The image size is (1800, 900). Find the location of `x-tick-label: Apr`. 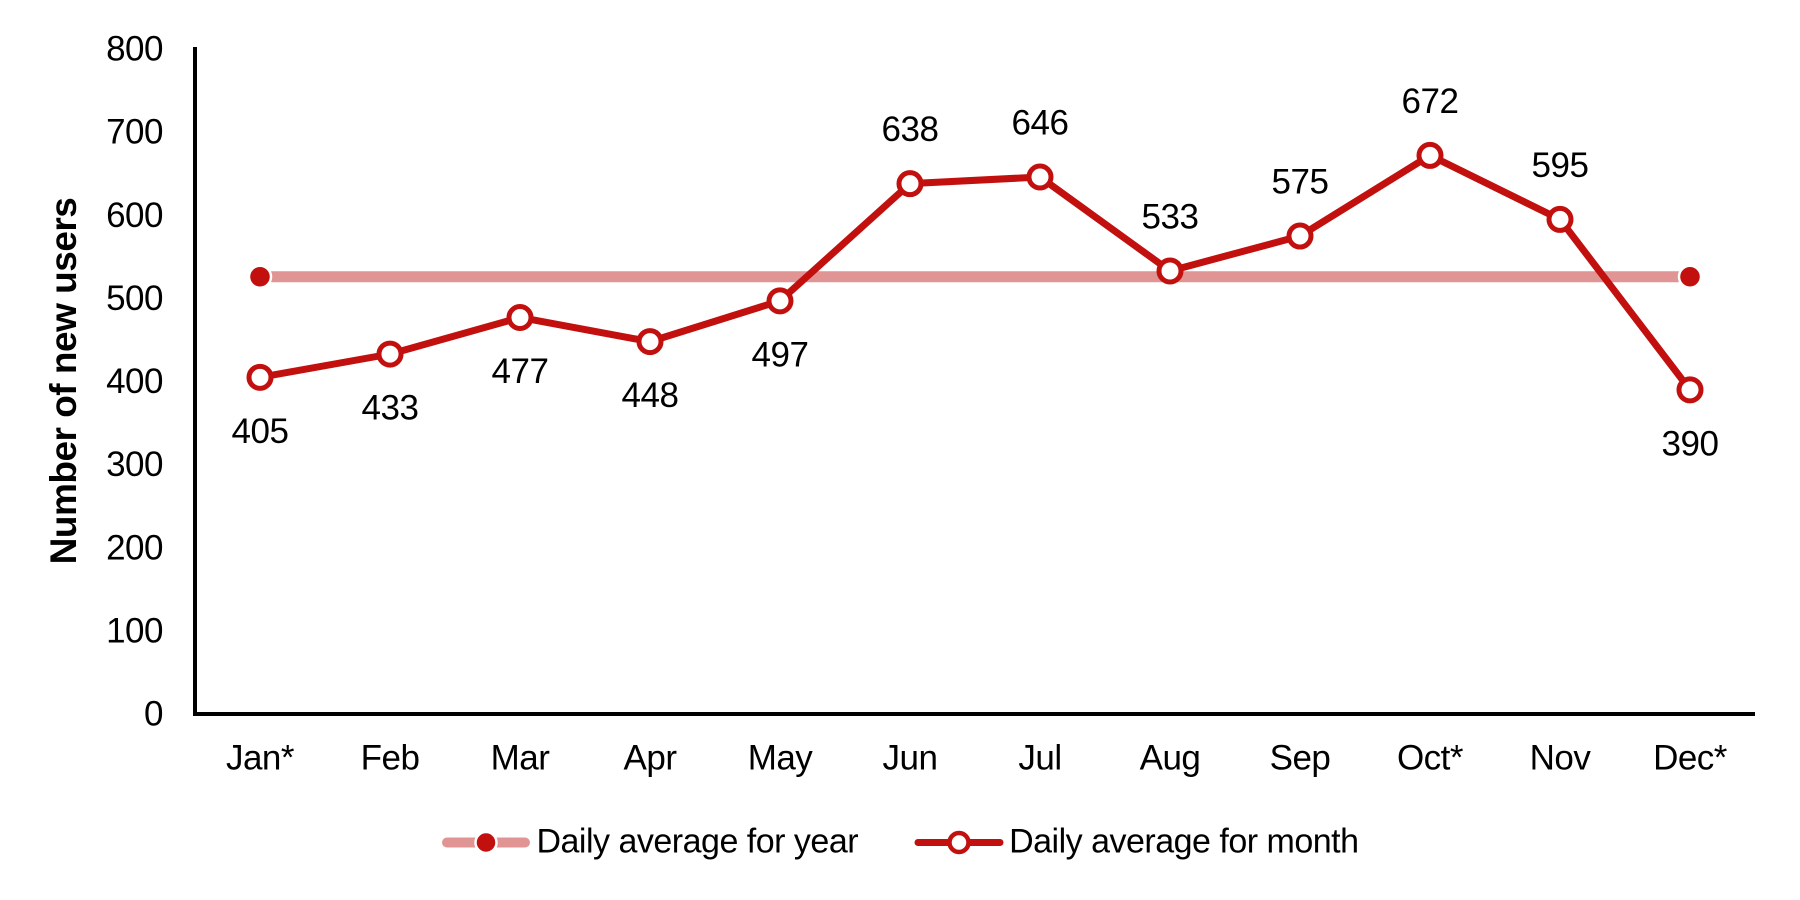

x-tick-label: Apr is located at coordinates (651, 758).